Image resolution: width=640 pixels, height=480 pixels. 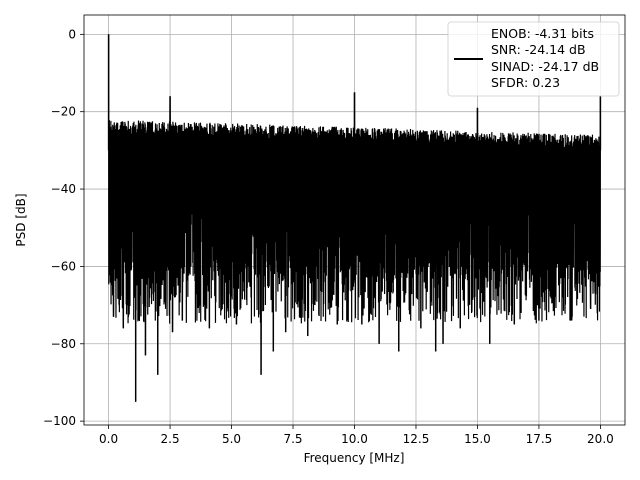 I want to click on legend-text-sfdr: SFDR: 0.23, so click(x=525, y=82).